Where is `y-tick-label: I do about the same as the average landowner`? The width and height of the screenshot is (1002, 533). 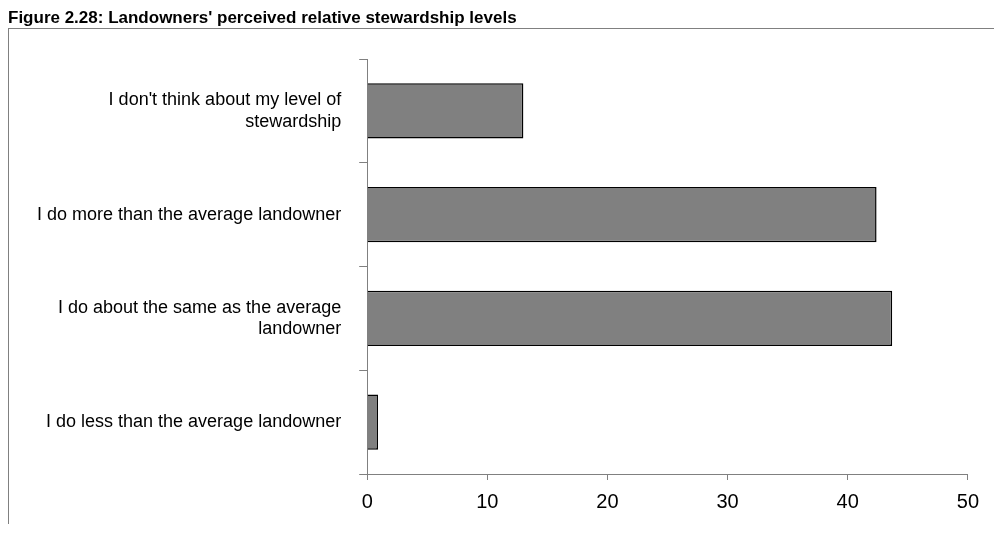 y-tick-label: I do about the same as the average landowner is located at coordinates (200, 317).